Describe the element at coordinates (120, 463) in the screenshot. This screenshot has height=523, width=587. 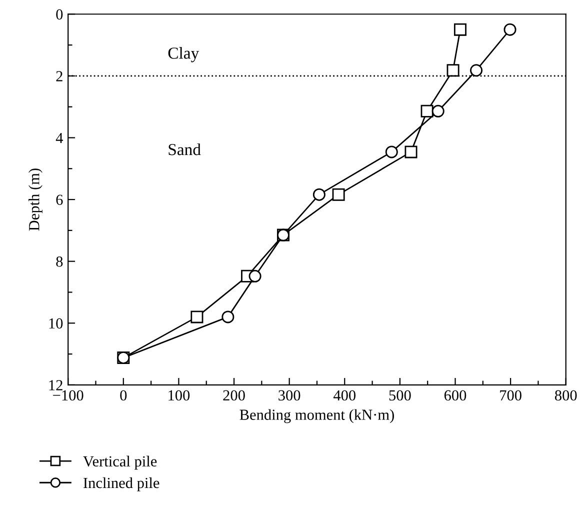
I see `legend-label: Vertical pile` at that location.